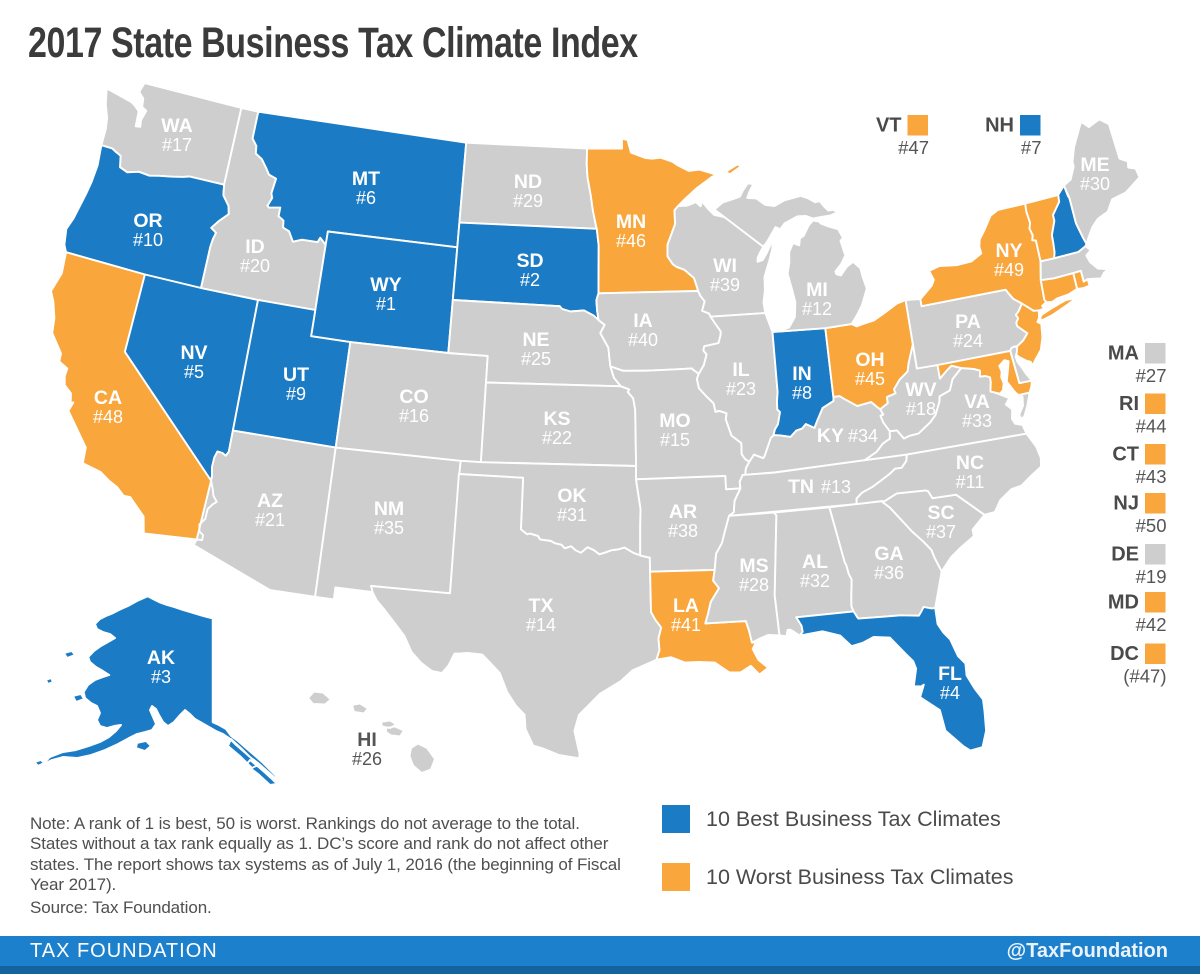  Describe the element at coordinates (801, 487) in the screenshot. I see `svg-text: TN` at that location.